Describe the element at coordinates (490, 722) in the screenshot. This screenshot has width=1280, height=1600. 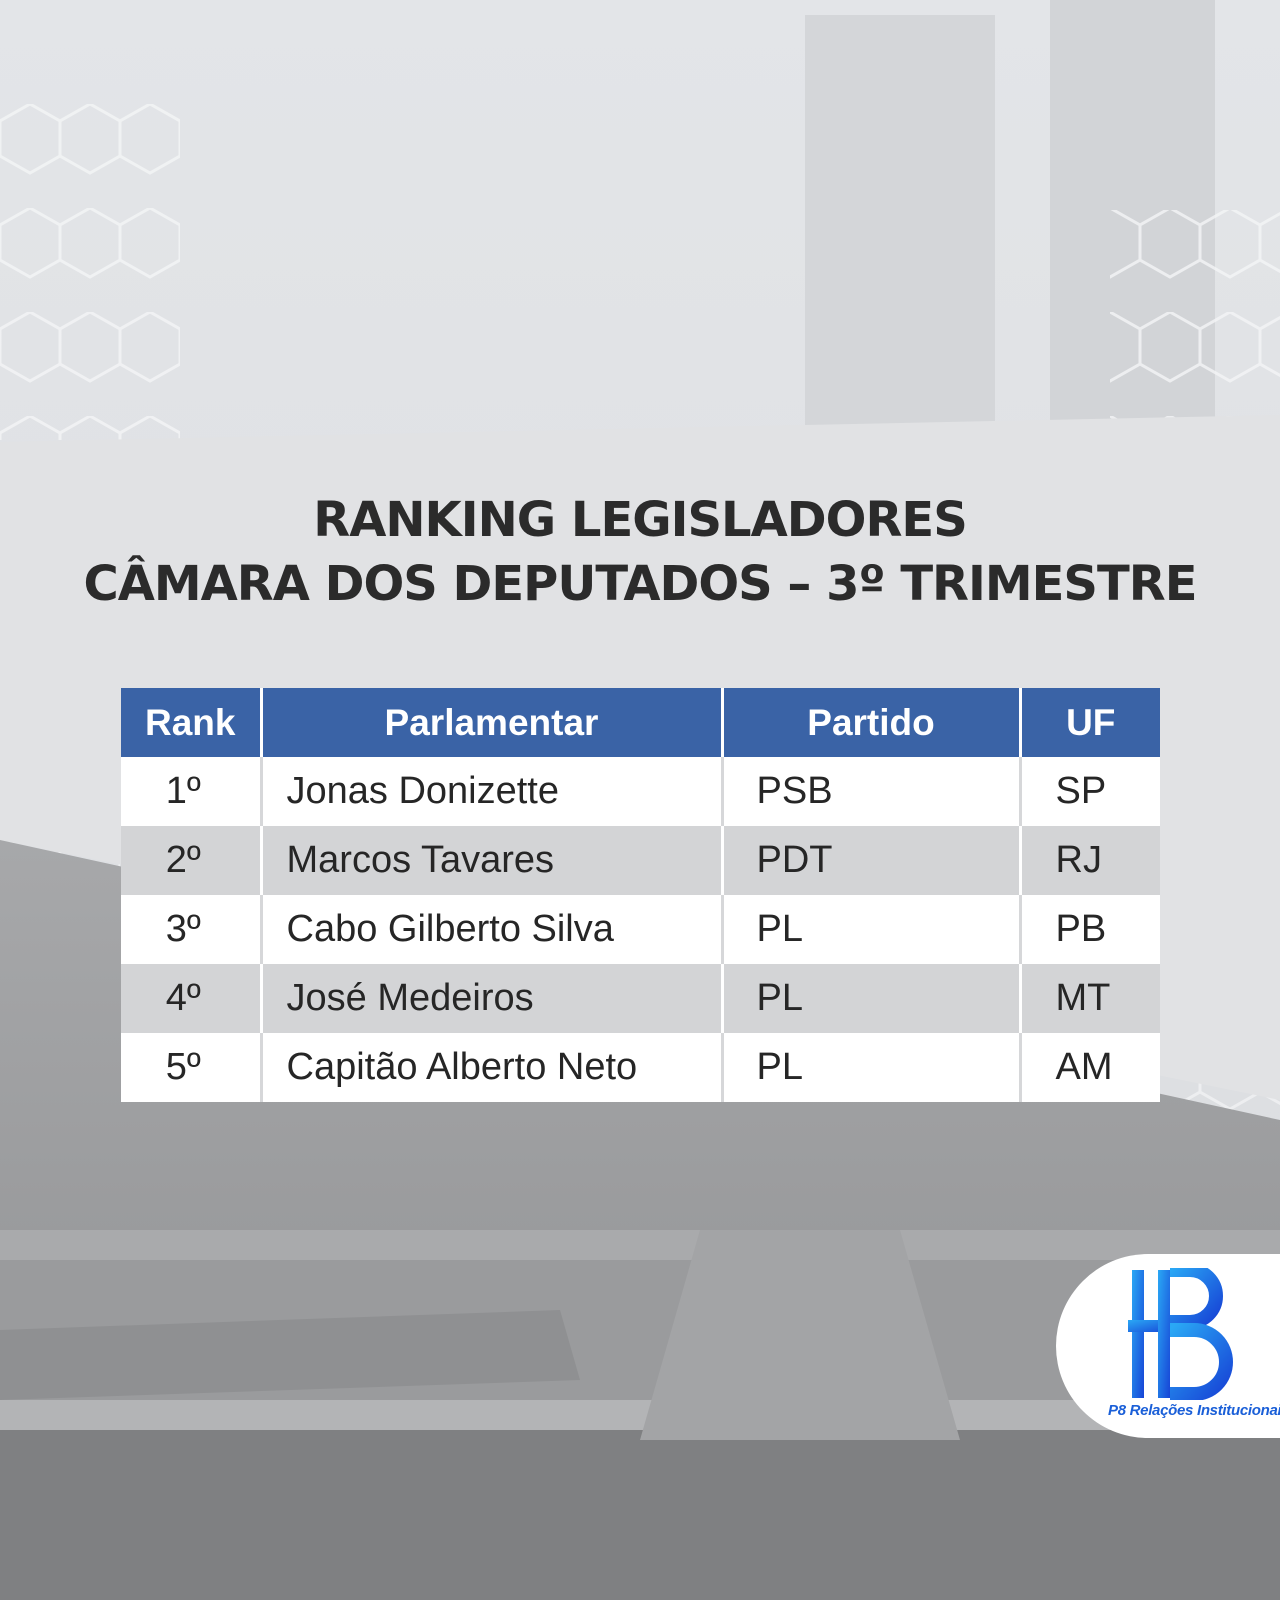
I see `header-parlamentar: Parlamentar` at that location.